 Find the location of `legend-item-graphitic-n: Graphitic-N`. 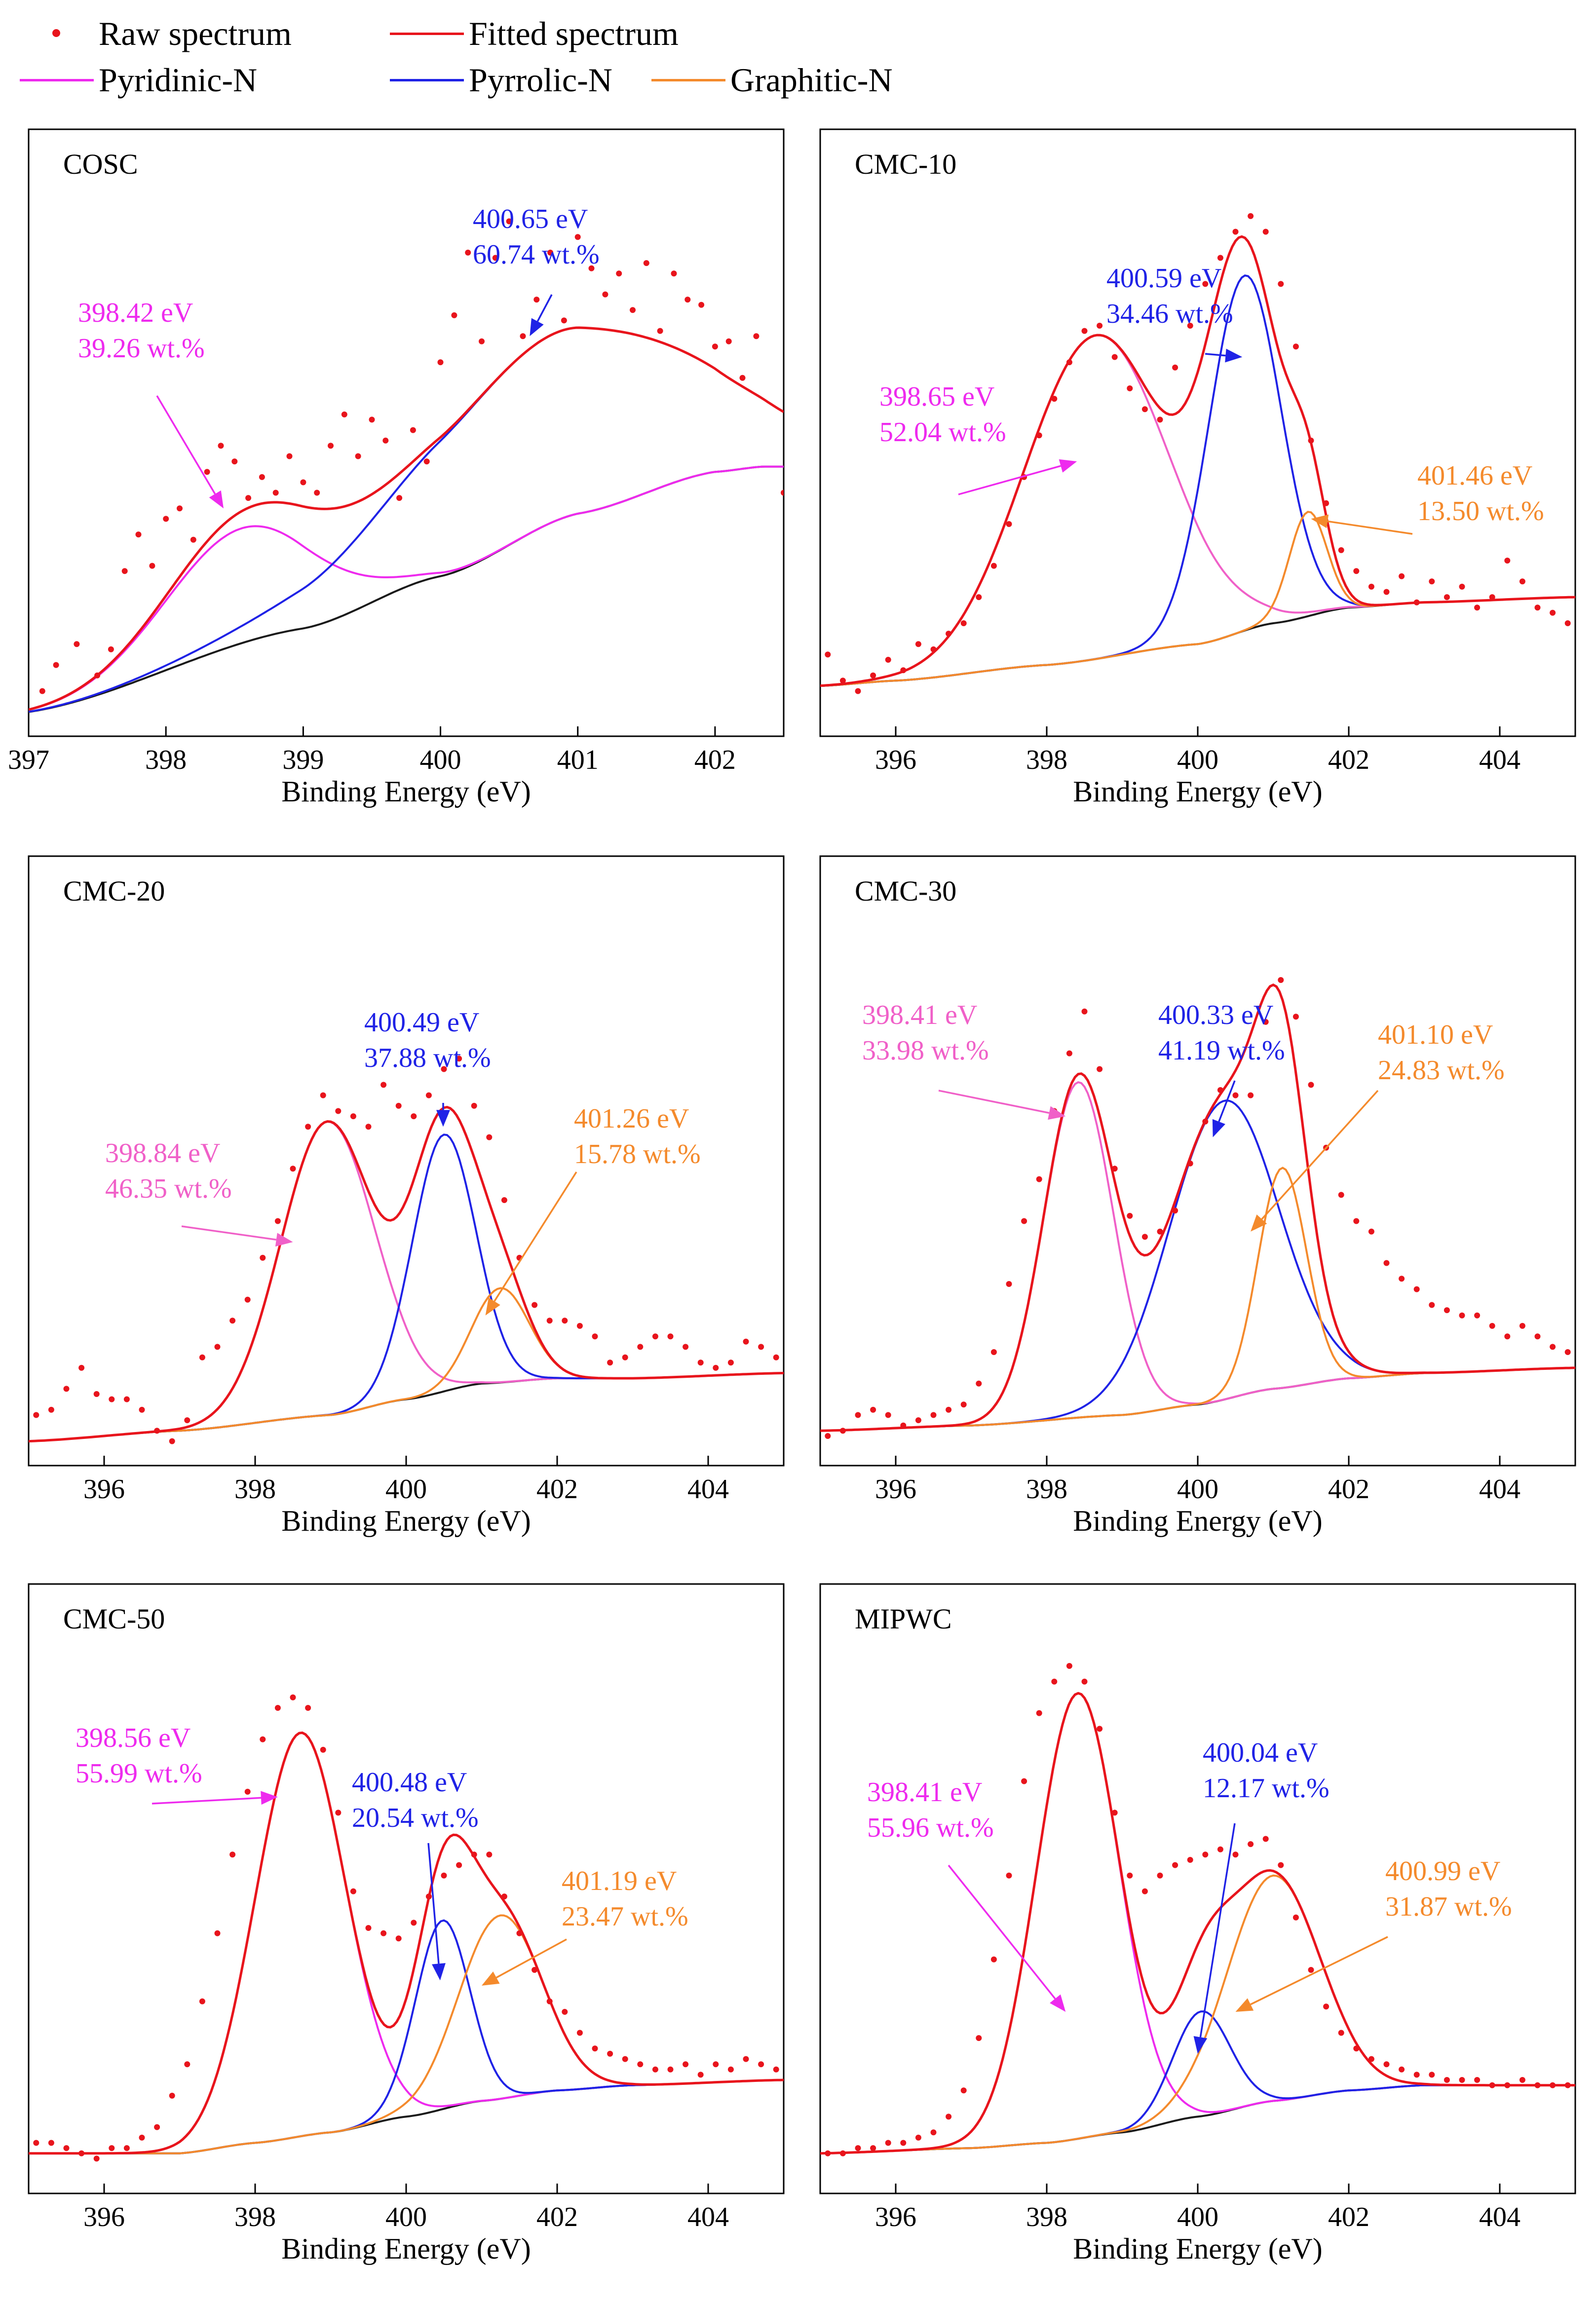

legend-item-graphitic-n: Graphitic-N is located at coordinates (772, 80).